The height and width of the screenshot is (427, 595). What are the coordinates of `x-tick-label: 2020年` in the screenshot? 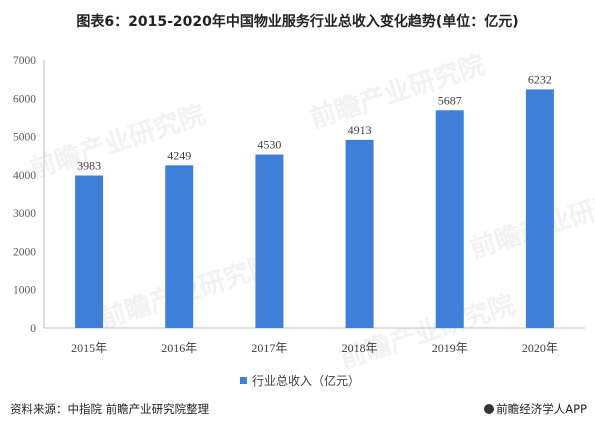 It's located at (540, 348).